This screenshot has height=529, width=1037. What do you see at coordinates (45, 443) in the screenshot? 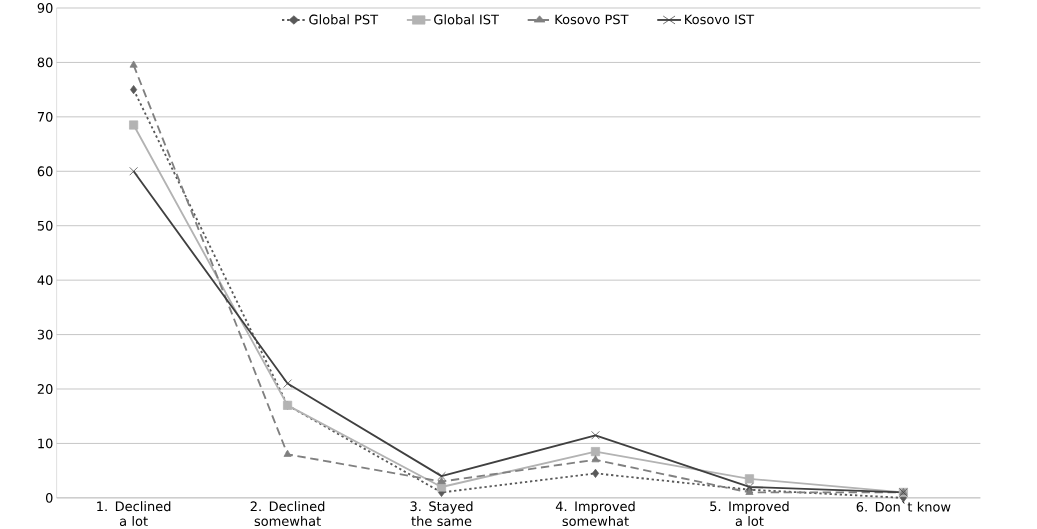
I see `y-tick-label: 10` at bounding box center [45, 443].